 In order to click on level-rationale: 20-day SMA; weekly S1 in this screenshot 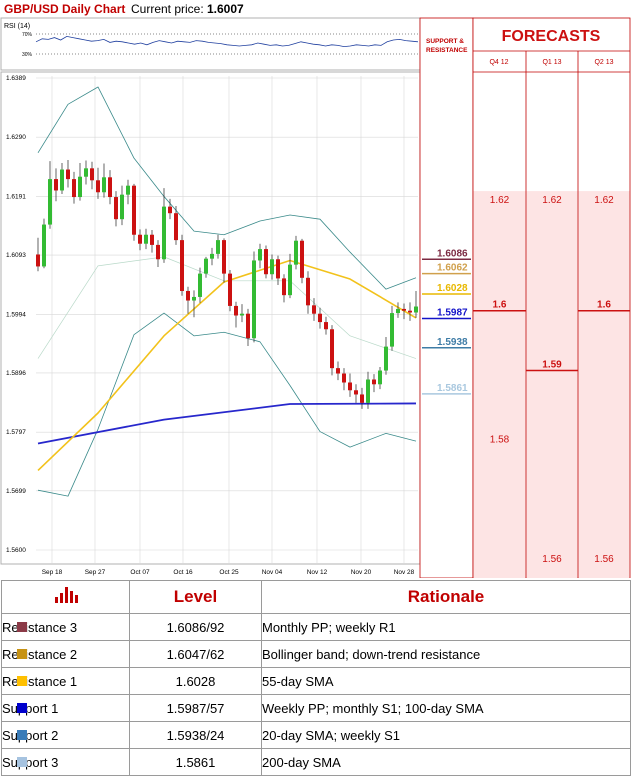, I will do `click(446, 735)`.